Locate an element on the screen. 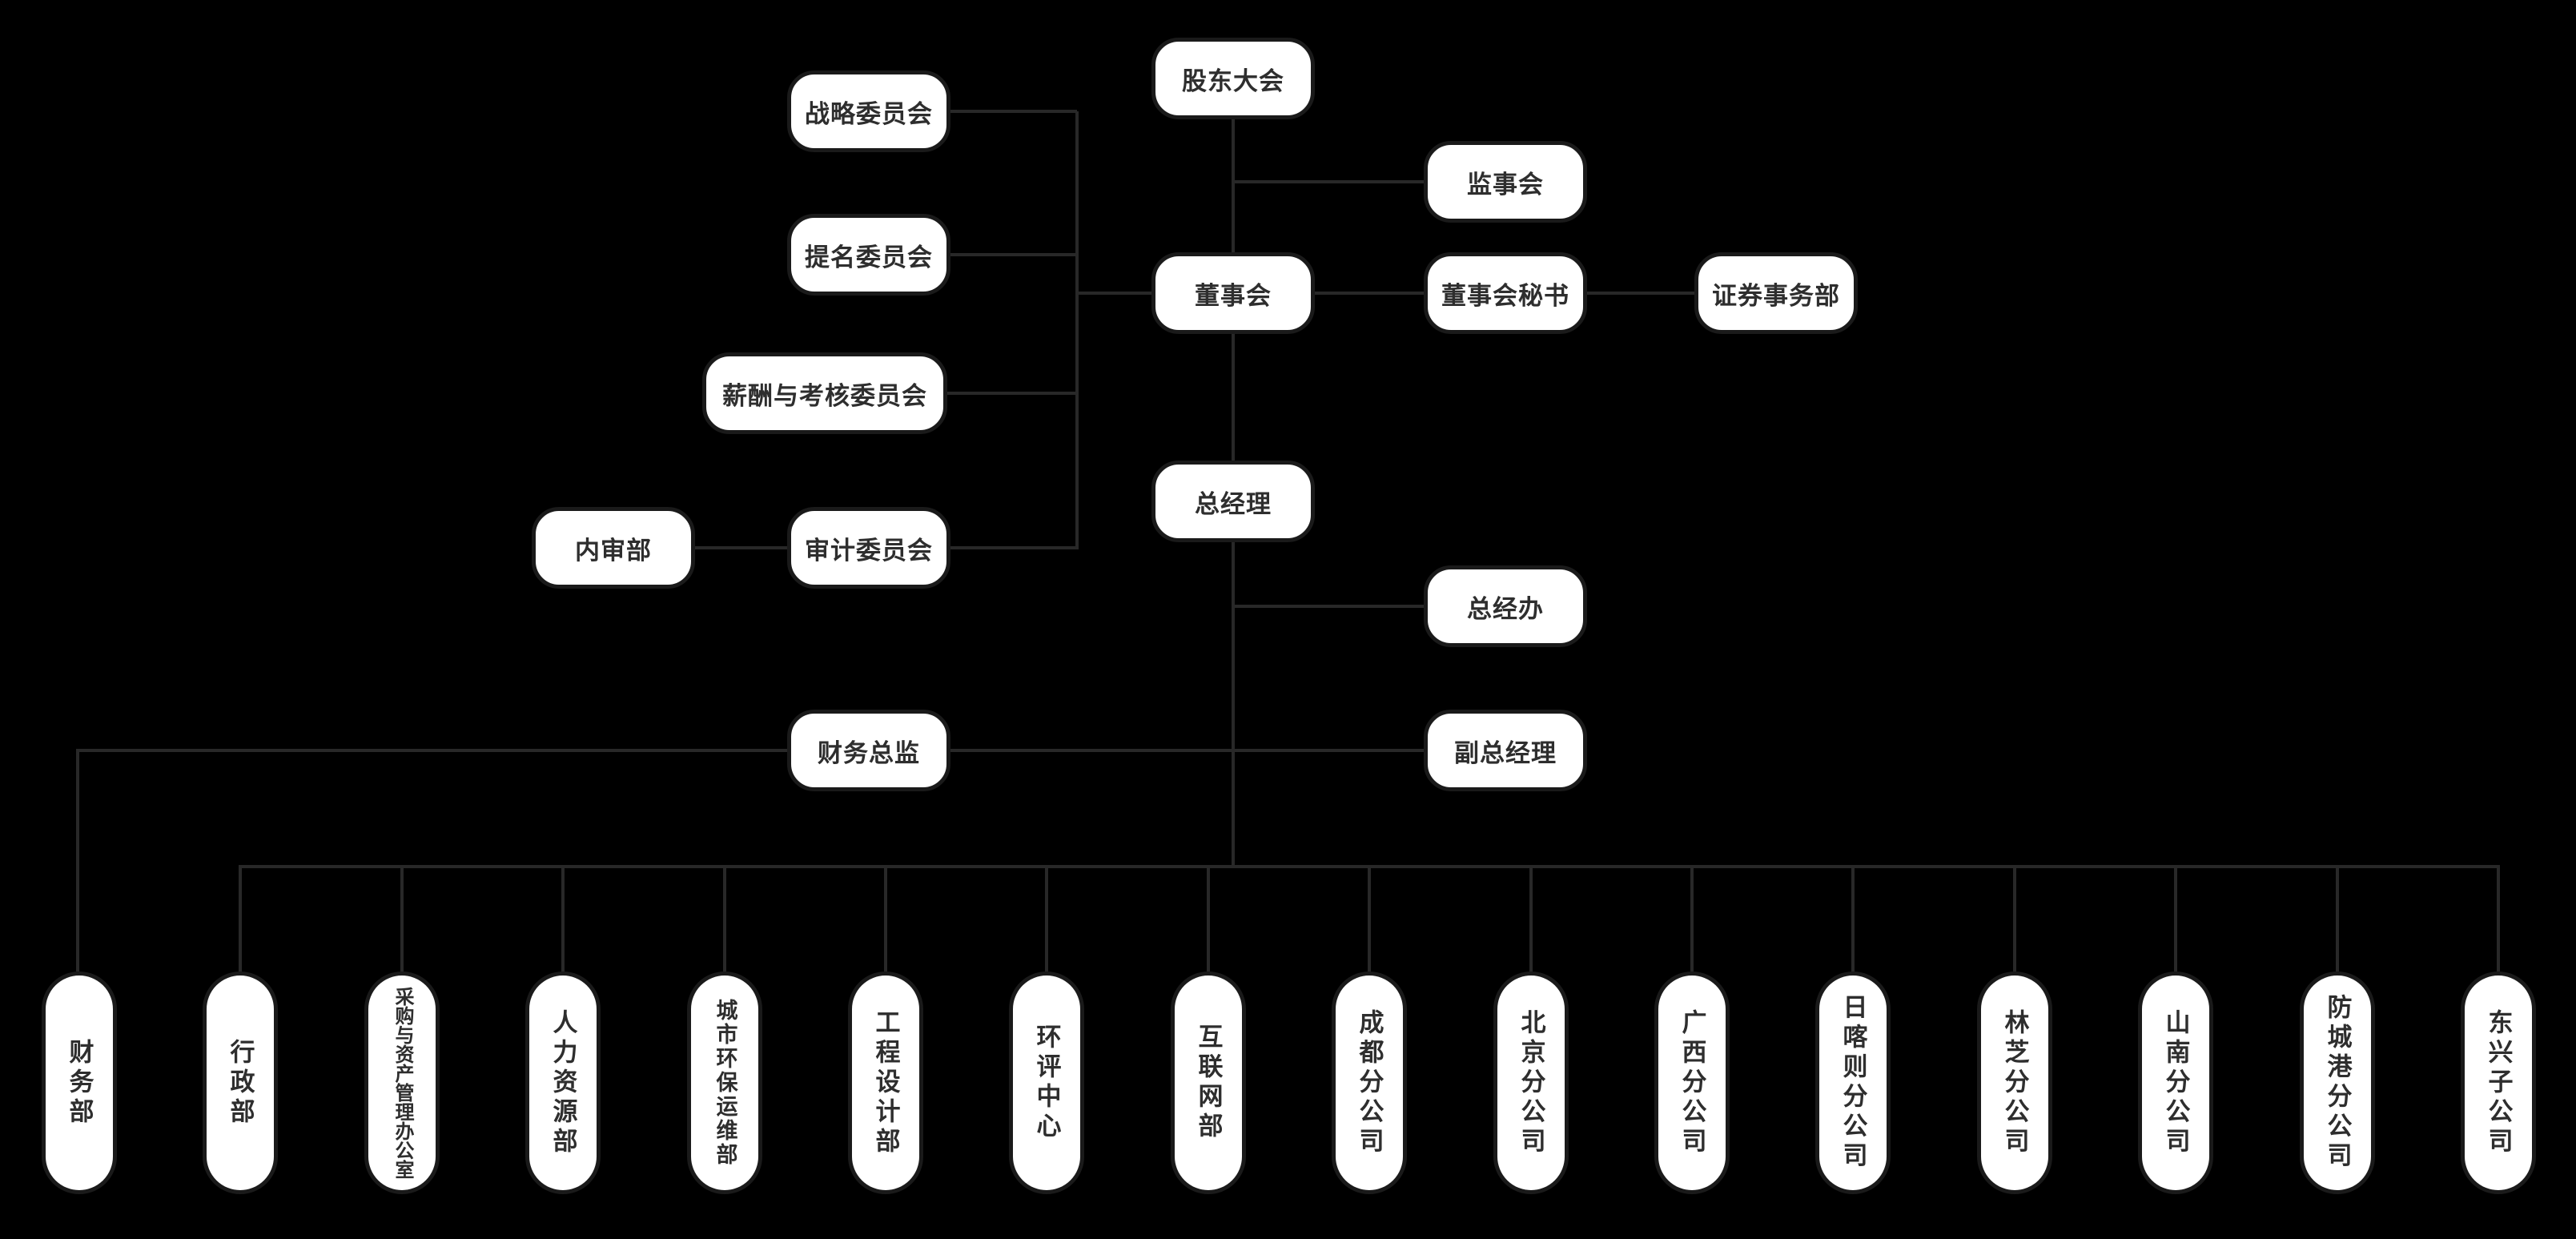 Image resolution: width=2576 pixels, height=1239 pixels. node-label: 内审部 is located at coordinates (613, 550).